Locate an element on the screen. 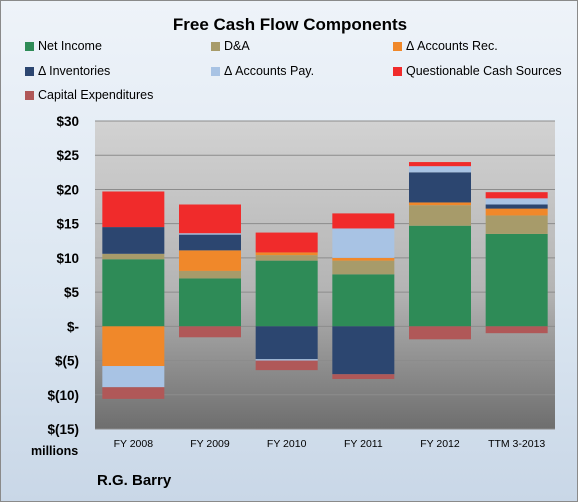  y-tick-label: $(5) is located at coordinates (67, 361).